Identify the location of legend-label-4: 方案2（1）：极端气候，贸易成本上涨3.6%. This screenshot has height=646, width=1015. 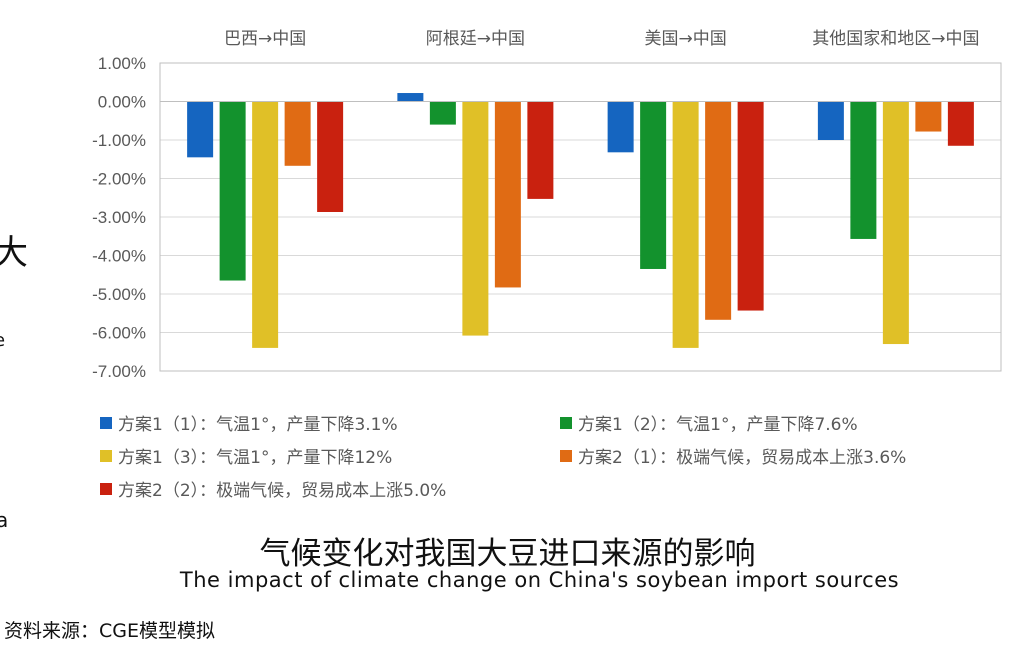
(742, 458).